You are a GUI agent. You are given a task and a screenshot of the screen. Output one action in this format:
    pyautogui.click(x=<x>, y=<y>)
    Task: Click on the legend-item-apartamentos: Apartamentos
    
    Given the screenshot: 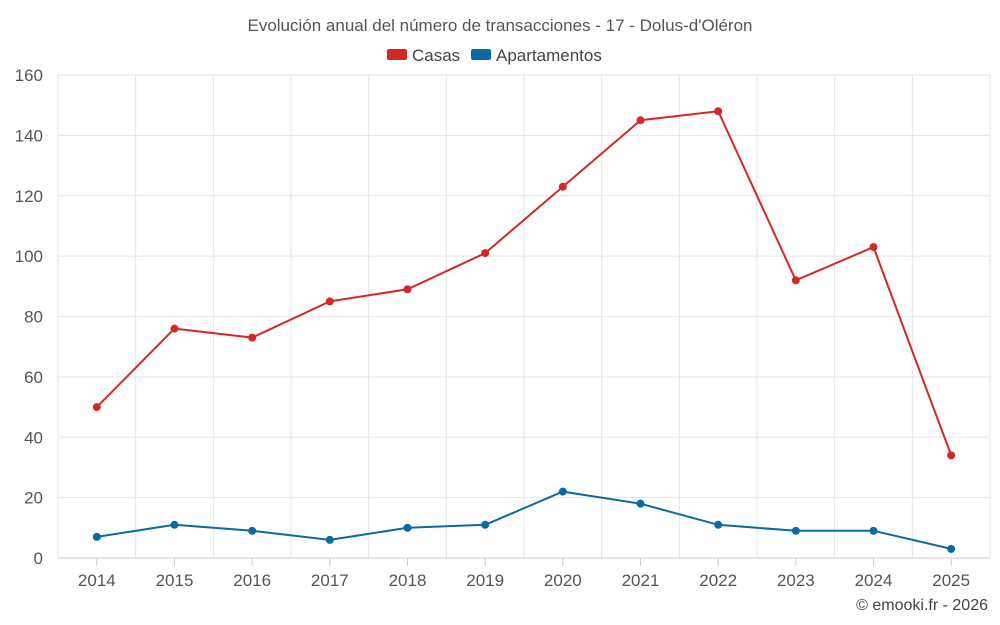 What is the action you would take?
    pyautogui.click(x=536, y=55)
    